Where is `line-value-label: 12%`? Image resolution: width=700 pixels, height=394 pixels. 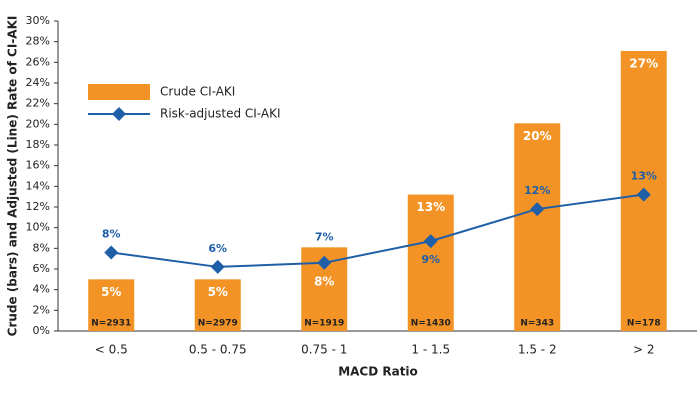 line-value-label: 12% is located at coordinates (537, 190).